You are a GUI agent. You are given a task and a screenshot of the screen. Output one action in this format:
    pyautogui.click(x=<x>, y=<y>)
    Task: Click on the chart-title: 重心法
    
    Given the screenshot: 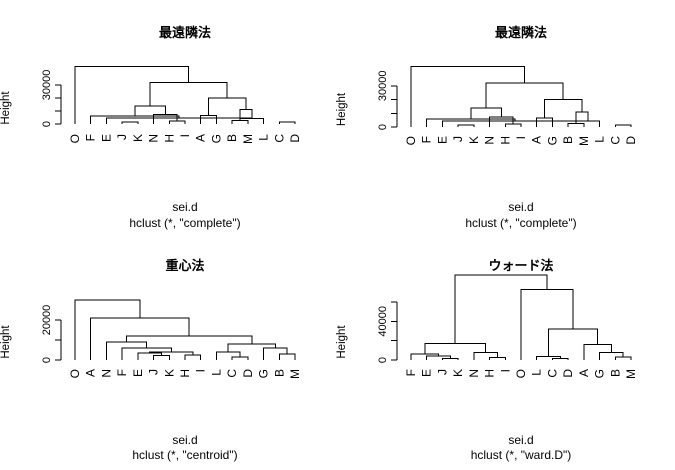 What is the action you would take?
    pyautogui.click(x=184, y=266)
    